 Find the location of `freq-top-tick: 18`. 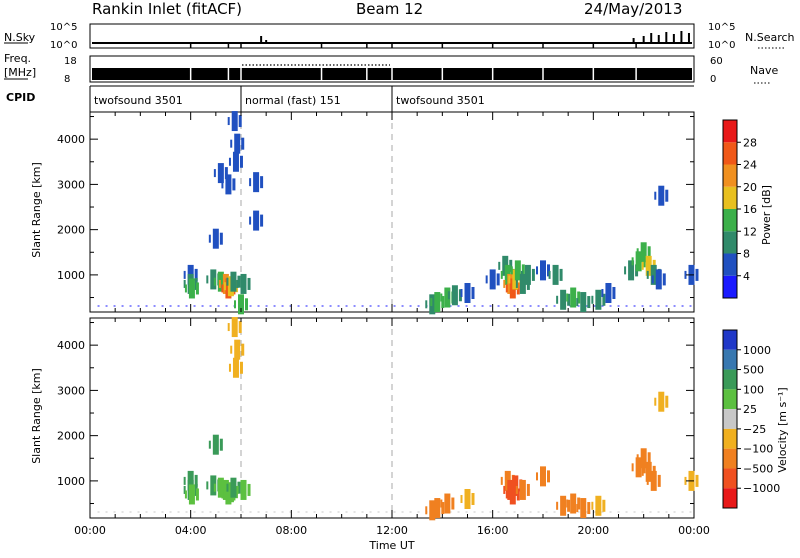

freq-top-tick: 18 is located at coordinates (70, 61).